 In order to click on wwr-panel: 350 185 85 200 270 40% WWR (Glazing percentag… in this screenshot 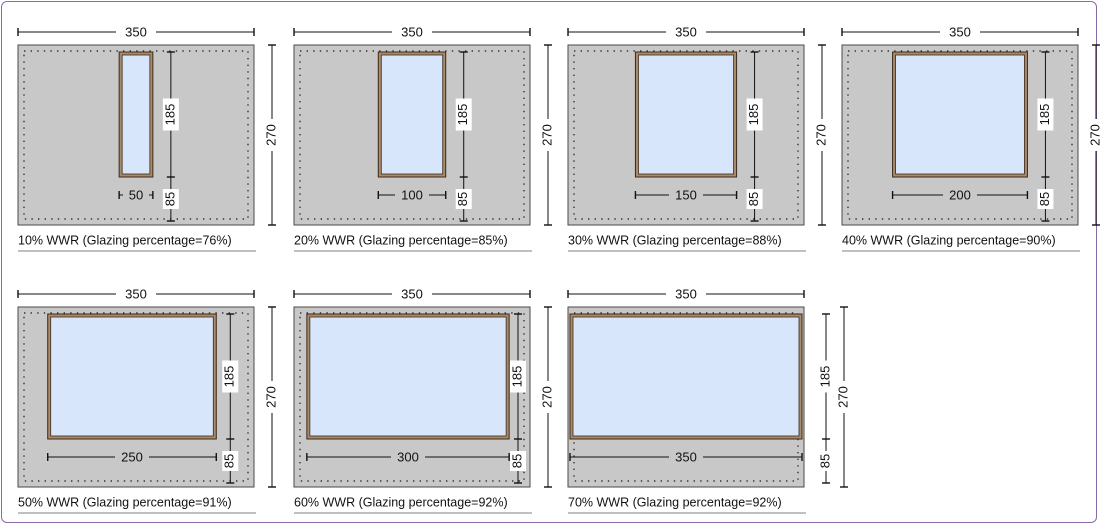, I will do `click(970, 138)`.